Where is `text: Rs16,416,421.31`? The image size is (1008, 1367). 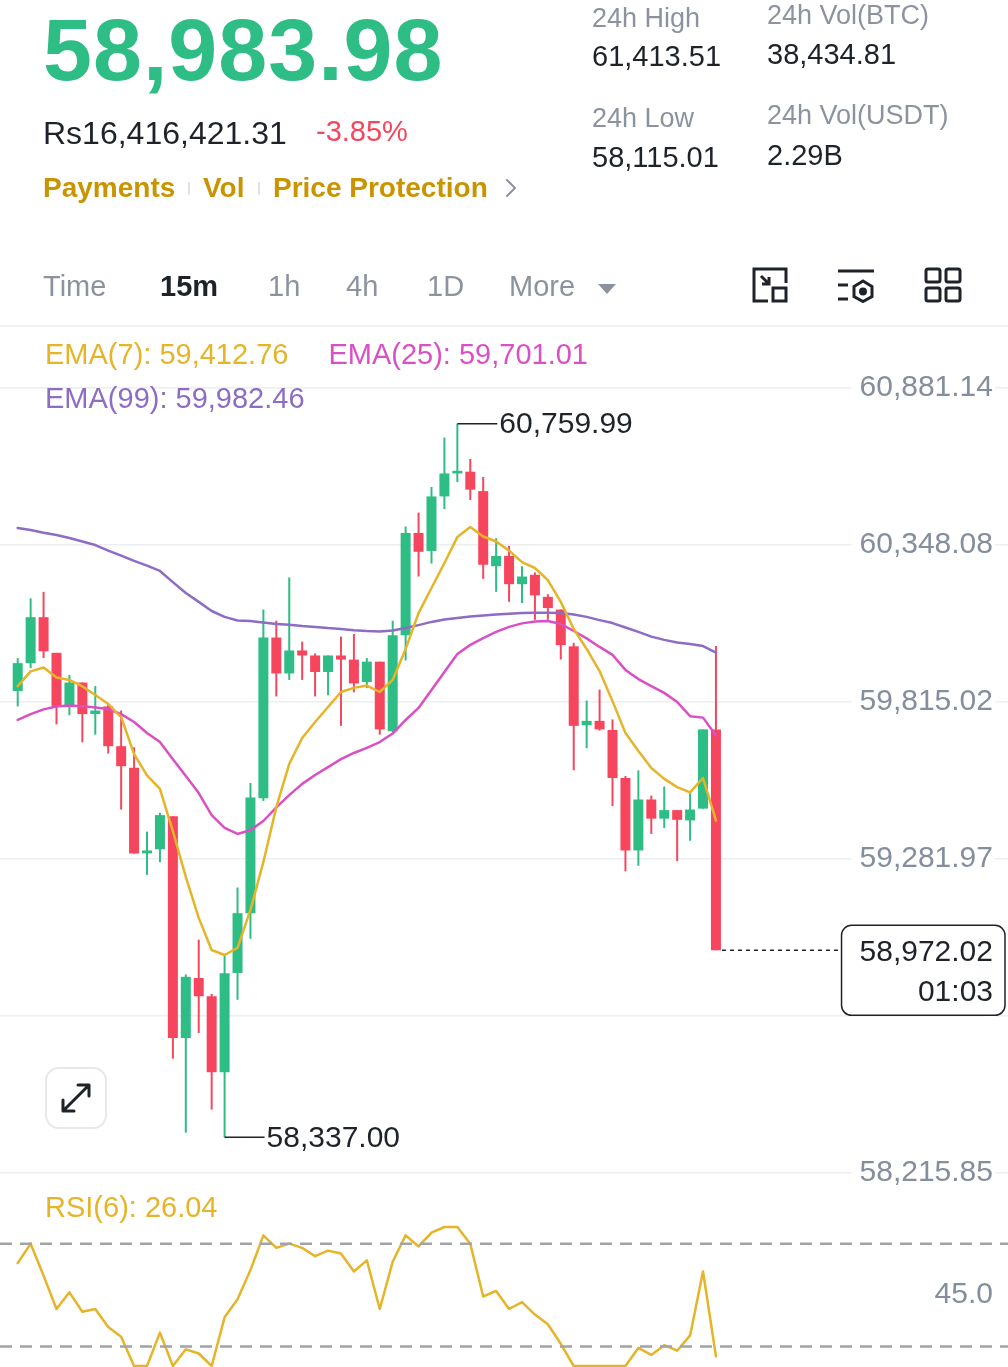
text: Rs16,416,421.31 is located at coordinates (165, 133).